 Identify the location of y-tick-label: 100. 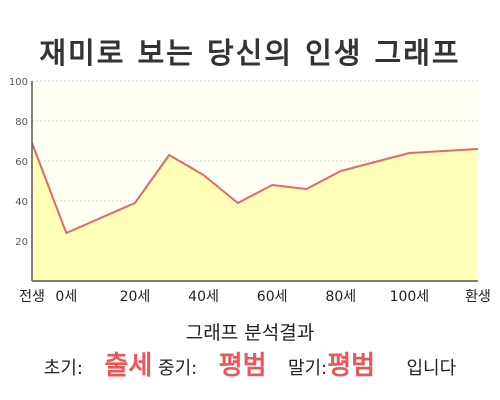
(18, 82).